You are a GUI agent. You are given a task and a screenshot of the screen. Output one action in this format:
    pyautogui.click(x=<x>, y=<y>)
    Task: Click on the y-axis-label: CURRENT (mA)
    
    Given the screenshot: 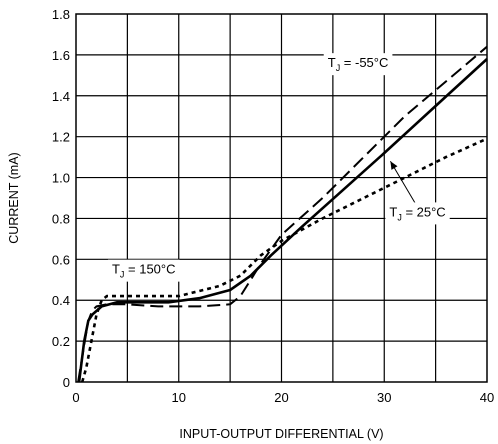 What is the action you would take?
    pyautogui.click(x=14, y=197)
    